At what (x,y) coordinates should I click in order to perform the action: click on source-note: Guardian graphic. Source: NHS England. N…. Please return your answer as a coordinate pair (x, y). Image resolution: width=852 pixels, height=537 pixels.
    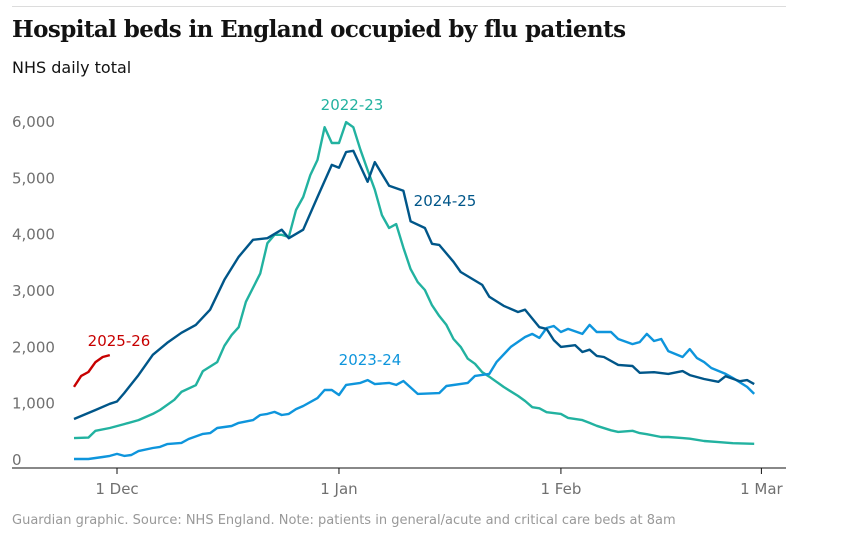
    Looking at the image, I should click on (344, 520).